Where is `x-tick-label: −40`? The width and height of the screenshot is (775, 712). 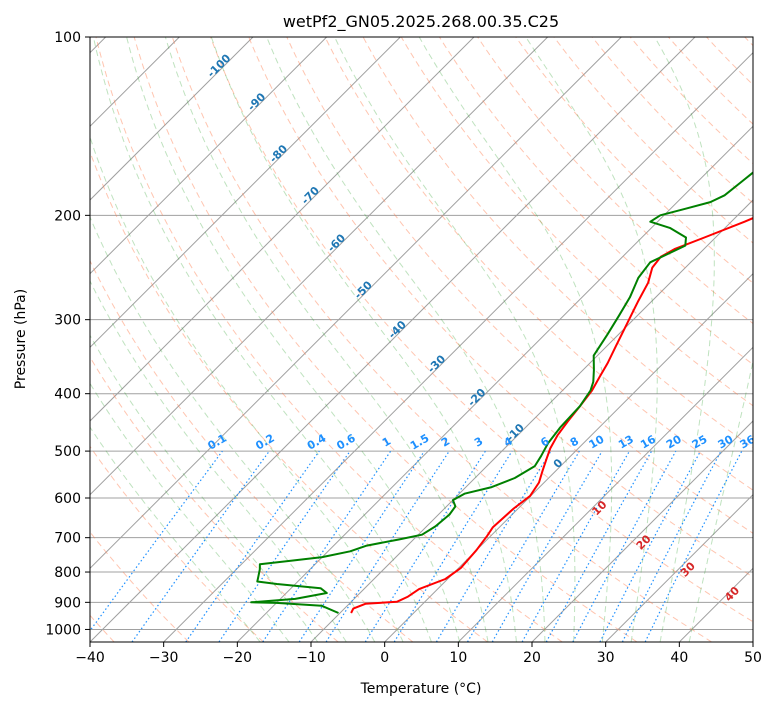 x-tick-label: −40 is located at coordinates (90, 658).